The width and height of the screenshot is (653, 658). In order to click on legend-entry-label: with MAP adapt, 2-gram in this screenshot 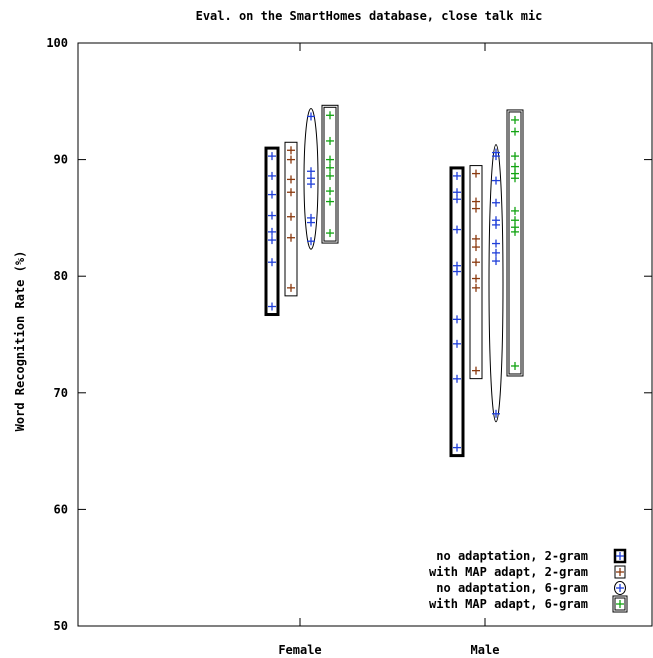, I will do `click(508, 572)`.